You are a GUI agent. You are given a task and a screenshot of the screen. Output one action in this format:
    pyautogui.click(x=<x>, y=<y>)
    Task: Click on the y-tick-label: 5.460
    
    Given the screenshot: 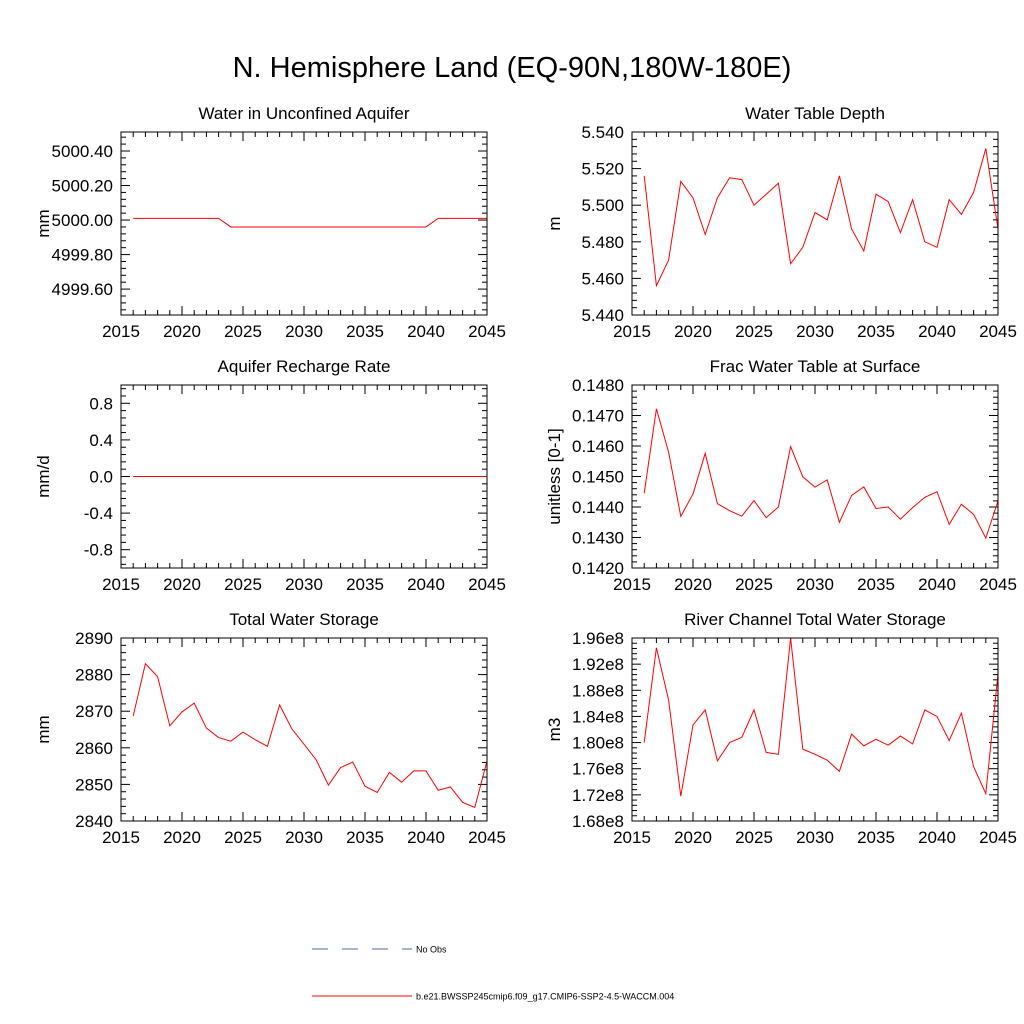 What is the action you would take?
    pyautogui.click(x=602, y=278)
    